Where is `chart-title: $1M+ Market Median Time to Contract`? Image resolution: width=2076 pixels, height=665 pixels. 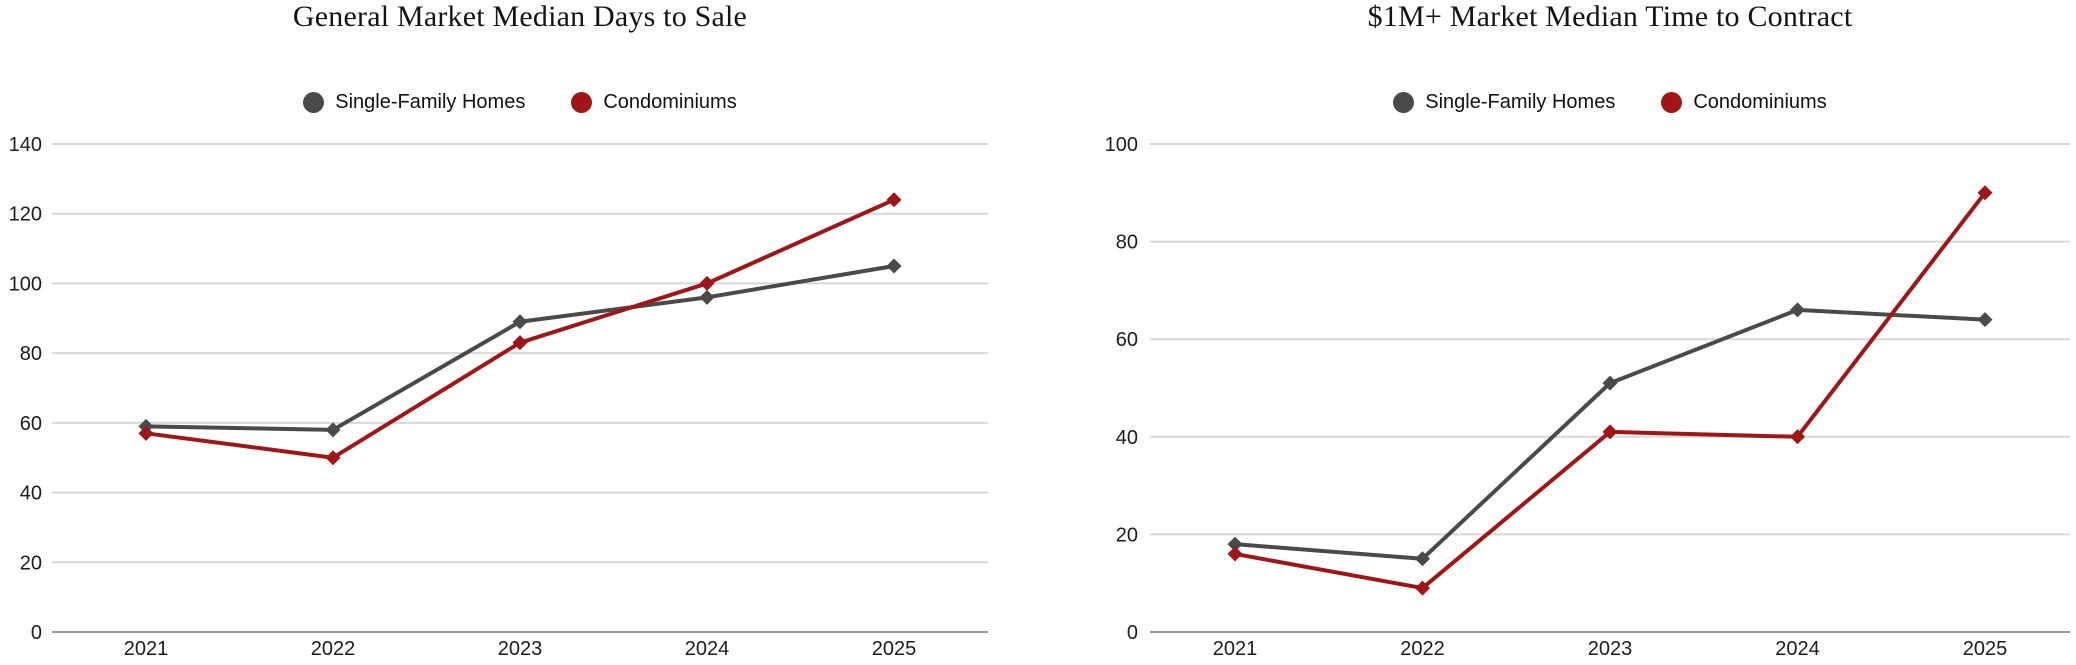 chart-title: $1M+ Market Median Time to Contract is located at coordinates (1610, 16).